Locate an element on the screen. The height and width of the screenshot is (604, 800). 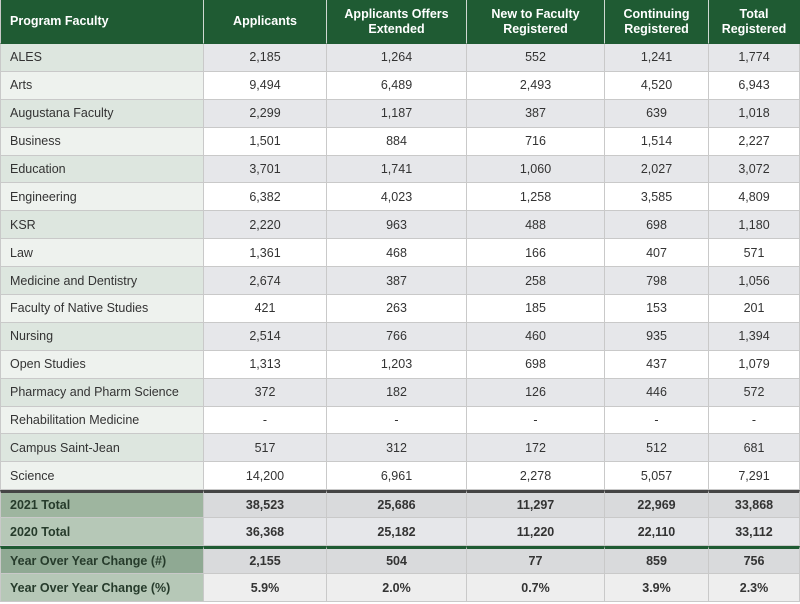
table-cell: 756 is located at coordinates (754, 560).